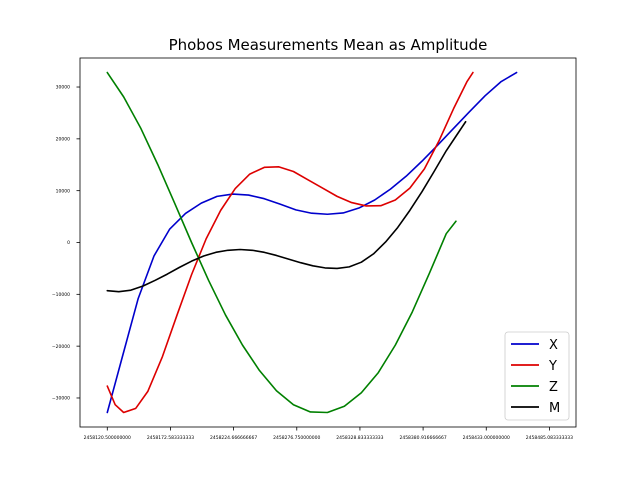 This screenshot has width=640, height=480. What do you see at coordinates (422, 438) in the screenshot?
I see `x-tick-label: 2458380.916666667` at bounding box center [422, 438].